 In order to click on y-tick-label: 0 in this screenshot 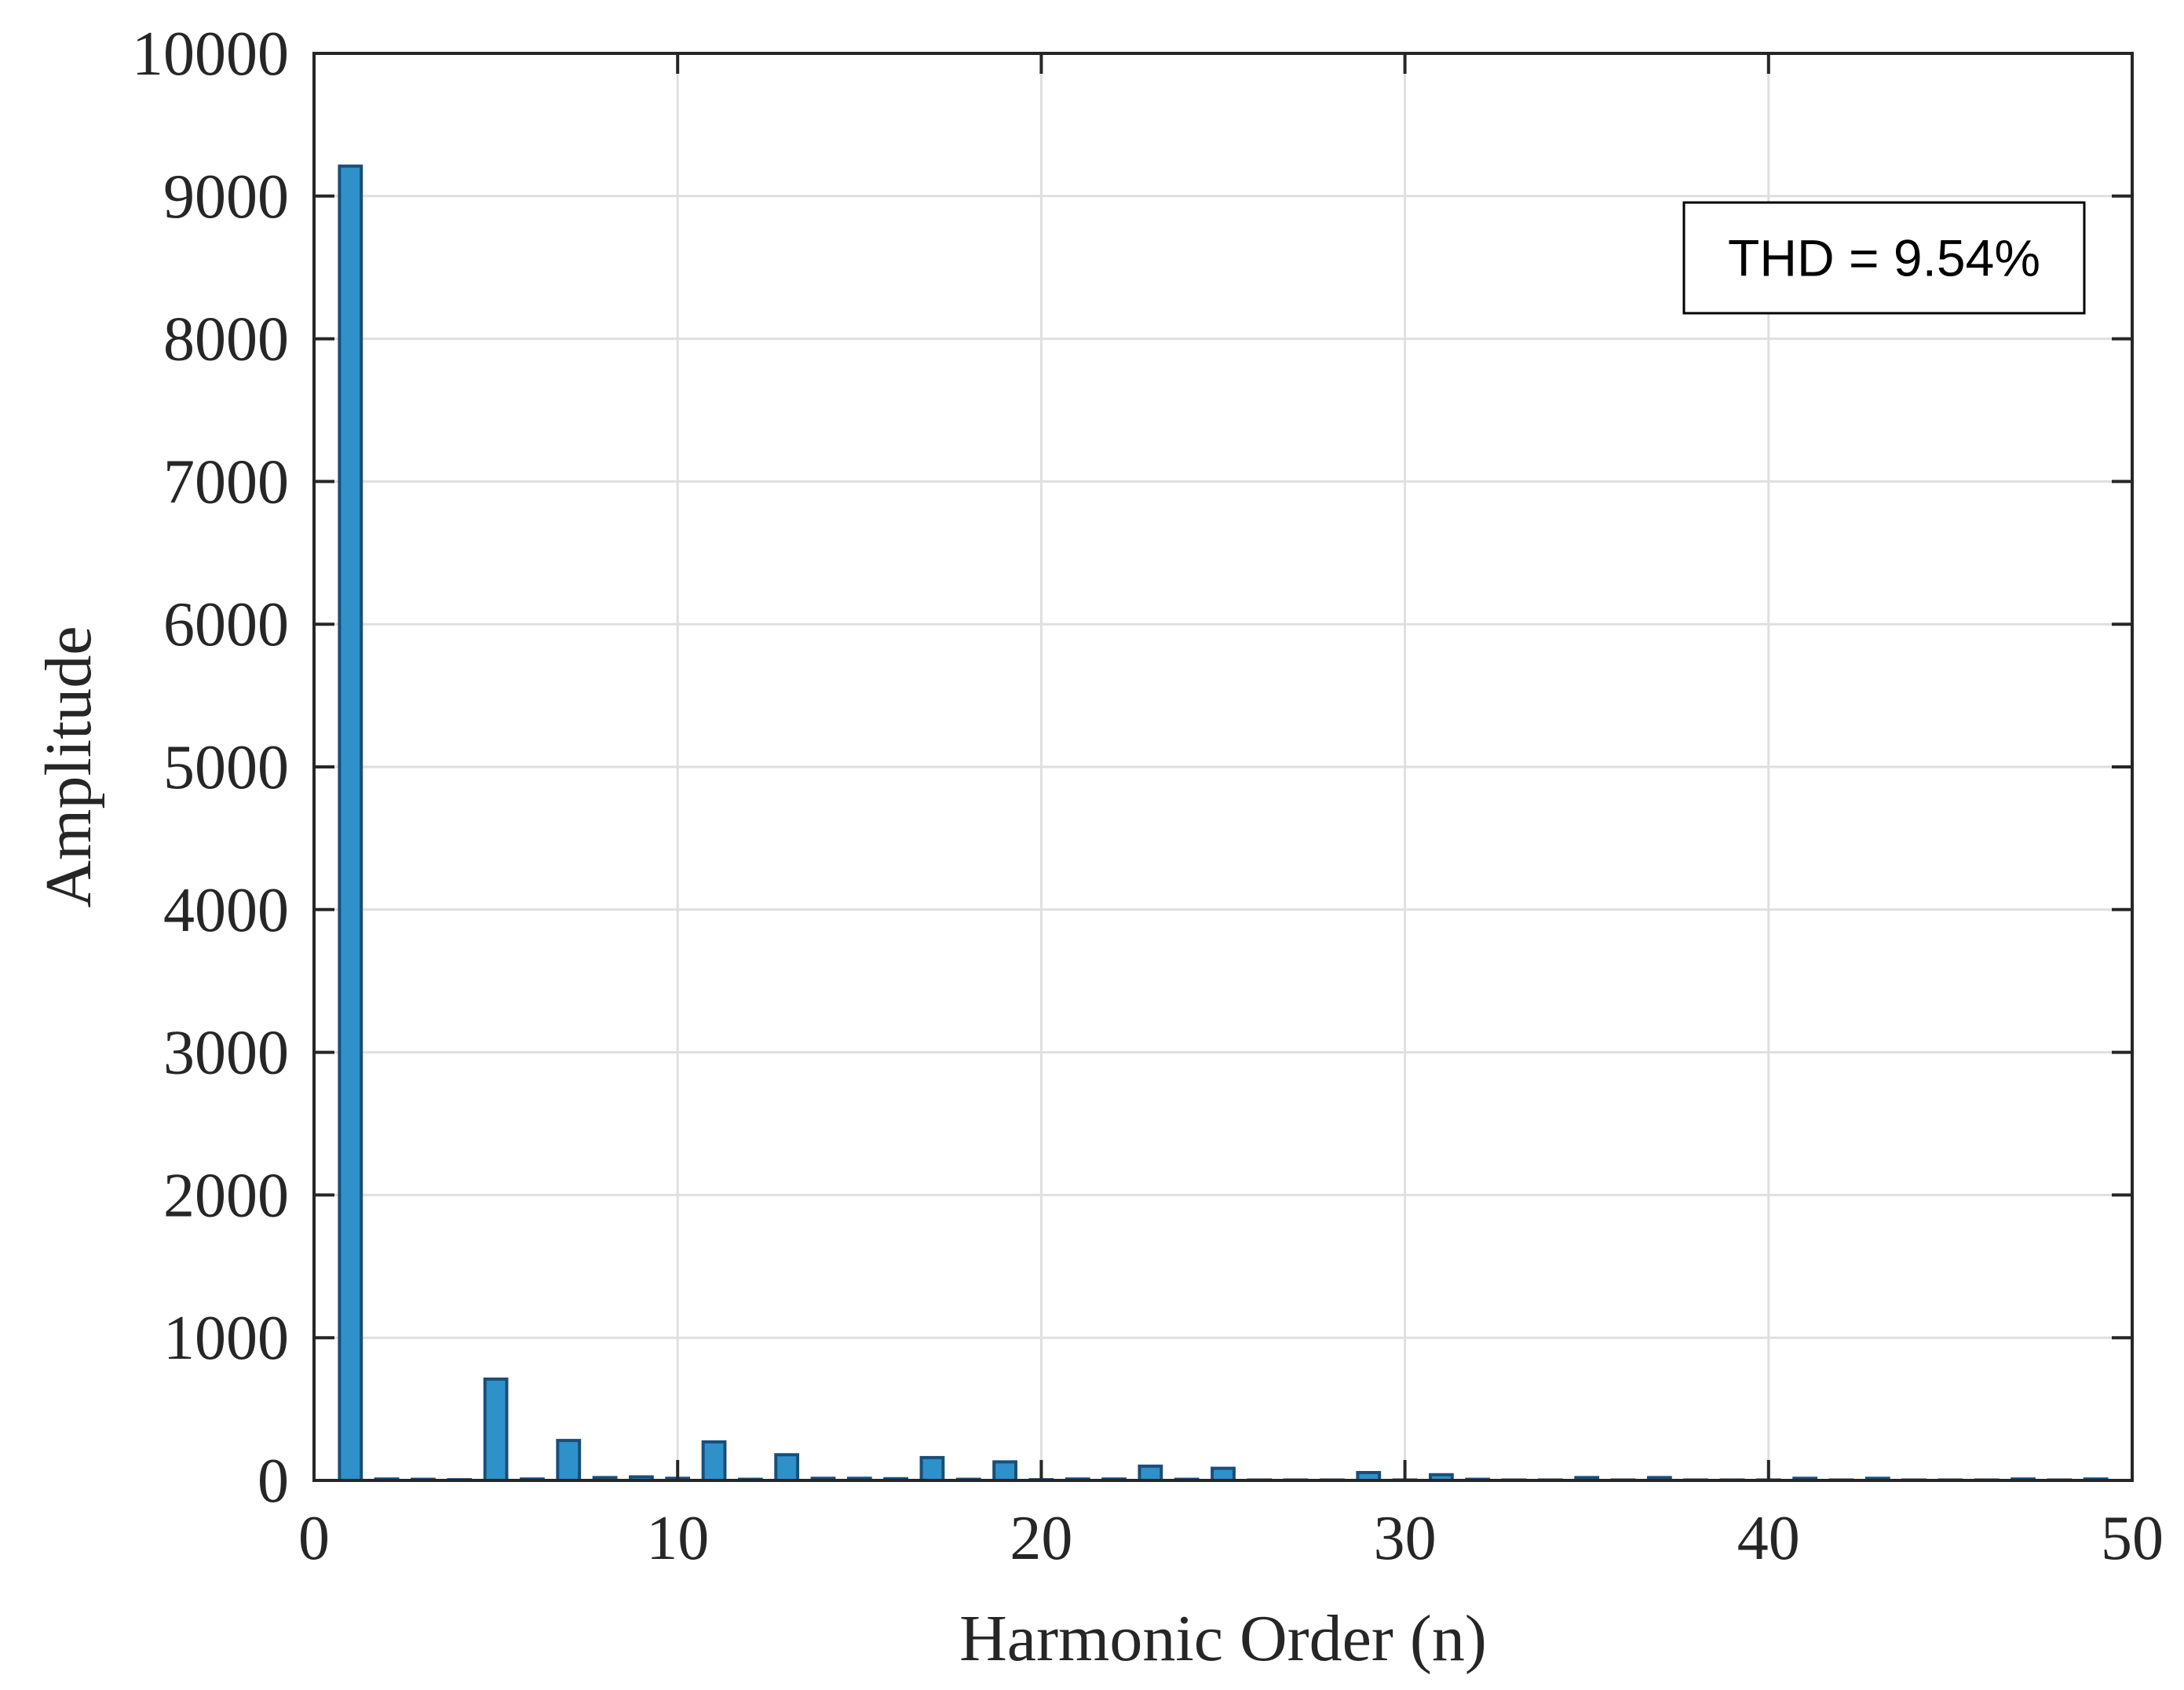, I will do `click(273, 1481)`.